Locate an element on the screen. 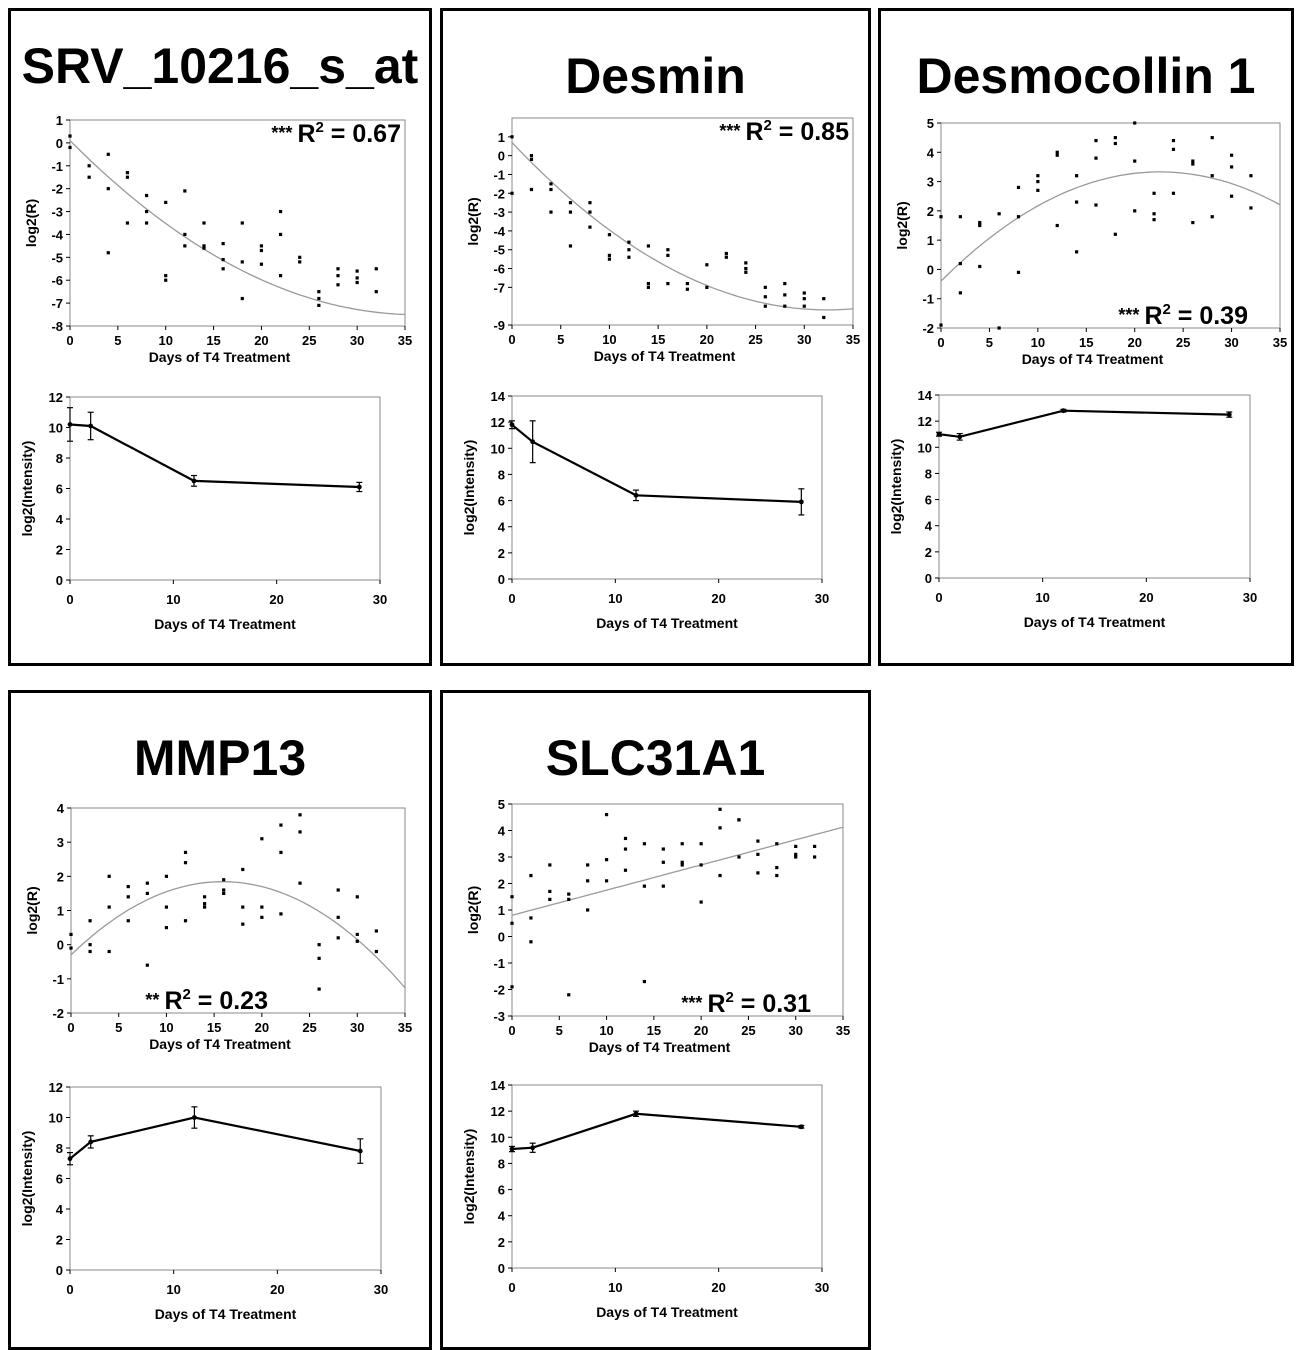  y-tick-label: 5 is located at coordinates (930, 123).